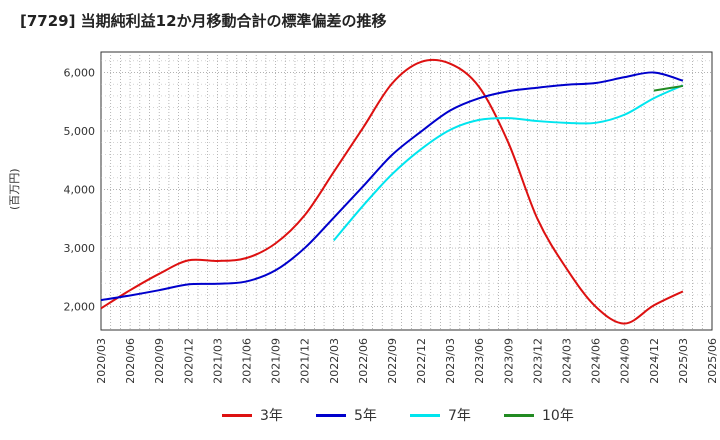 The image size is (720, 440). Describe the element at coordinates (130, 361) in the screenshot. I see `x-tick-label: 2020/06` at that location.